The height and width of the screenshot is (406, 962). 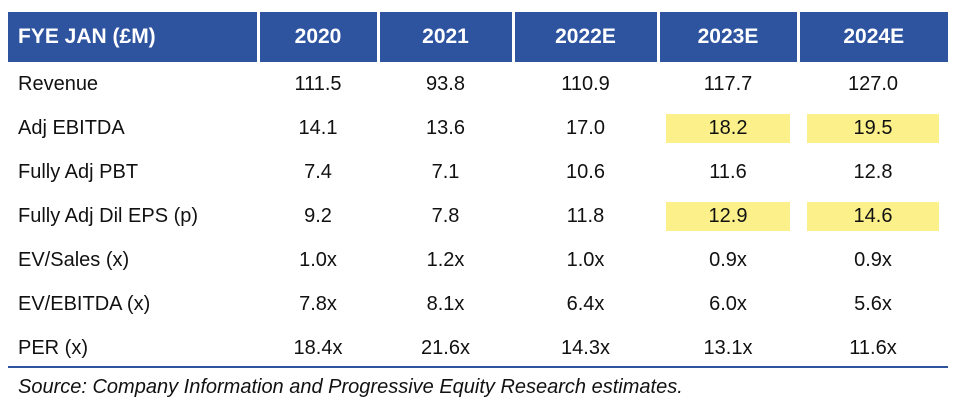 I want to click on row-label: EV/EBITDA (x), so click(x=84, y=303).